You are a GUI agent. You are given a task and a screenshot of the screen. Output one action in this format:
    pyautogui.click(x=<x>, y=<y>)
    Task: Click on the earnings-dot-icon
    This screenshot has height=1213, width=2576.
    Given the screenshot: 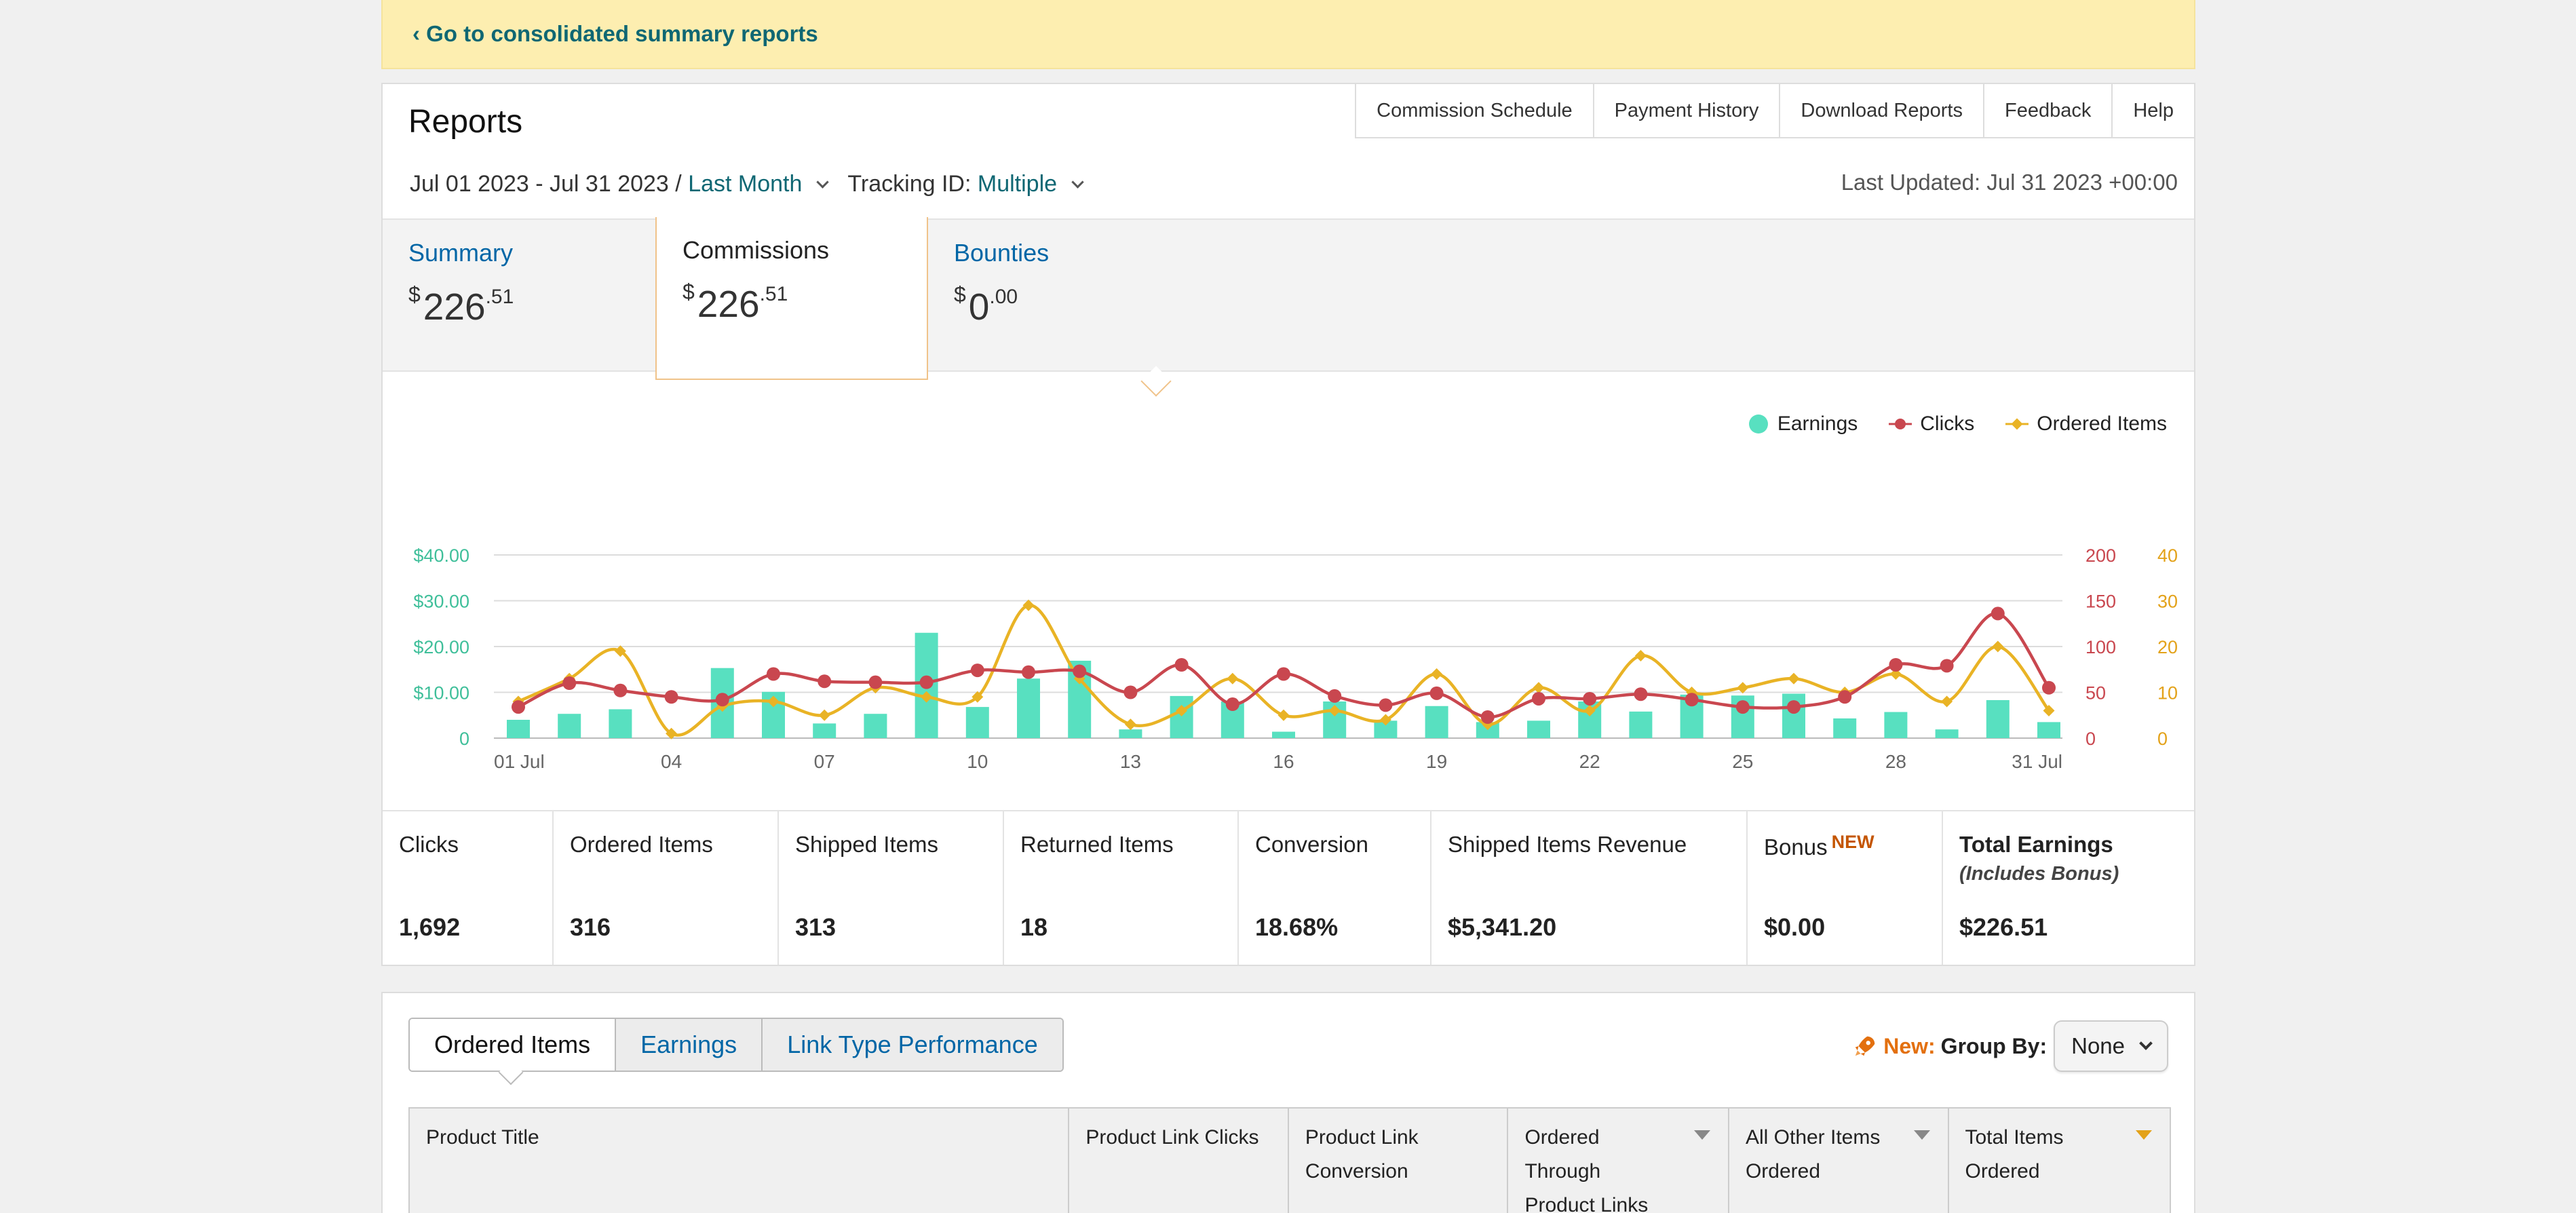 What is the action you would take?
    pyautogui.click(x=1758, y=425)
    